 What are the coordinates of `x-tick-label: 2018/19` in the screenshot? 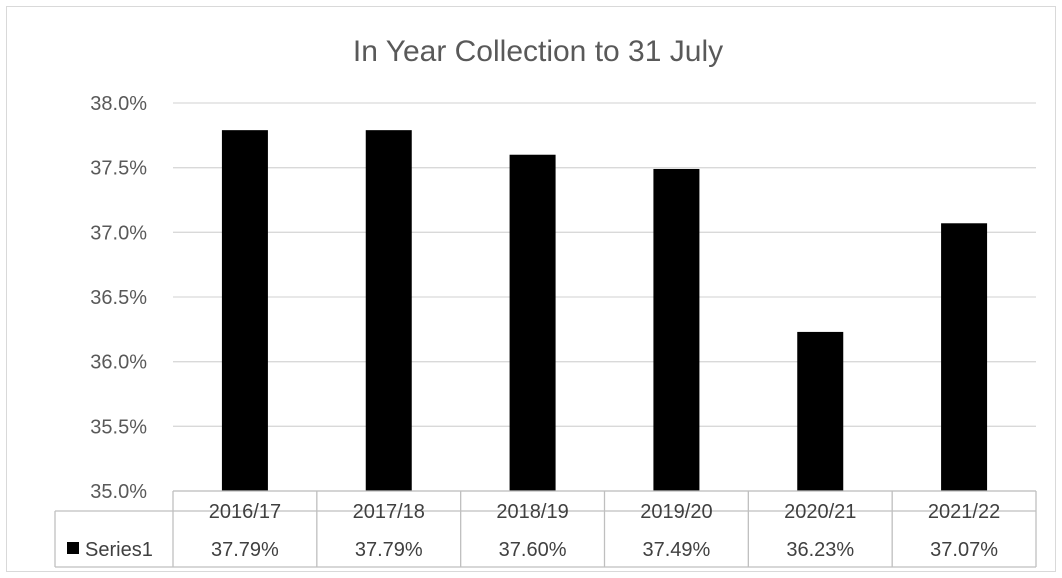 It's located at (532, 512).